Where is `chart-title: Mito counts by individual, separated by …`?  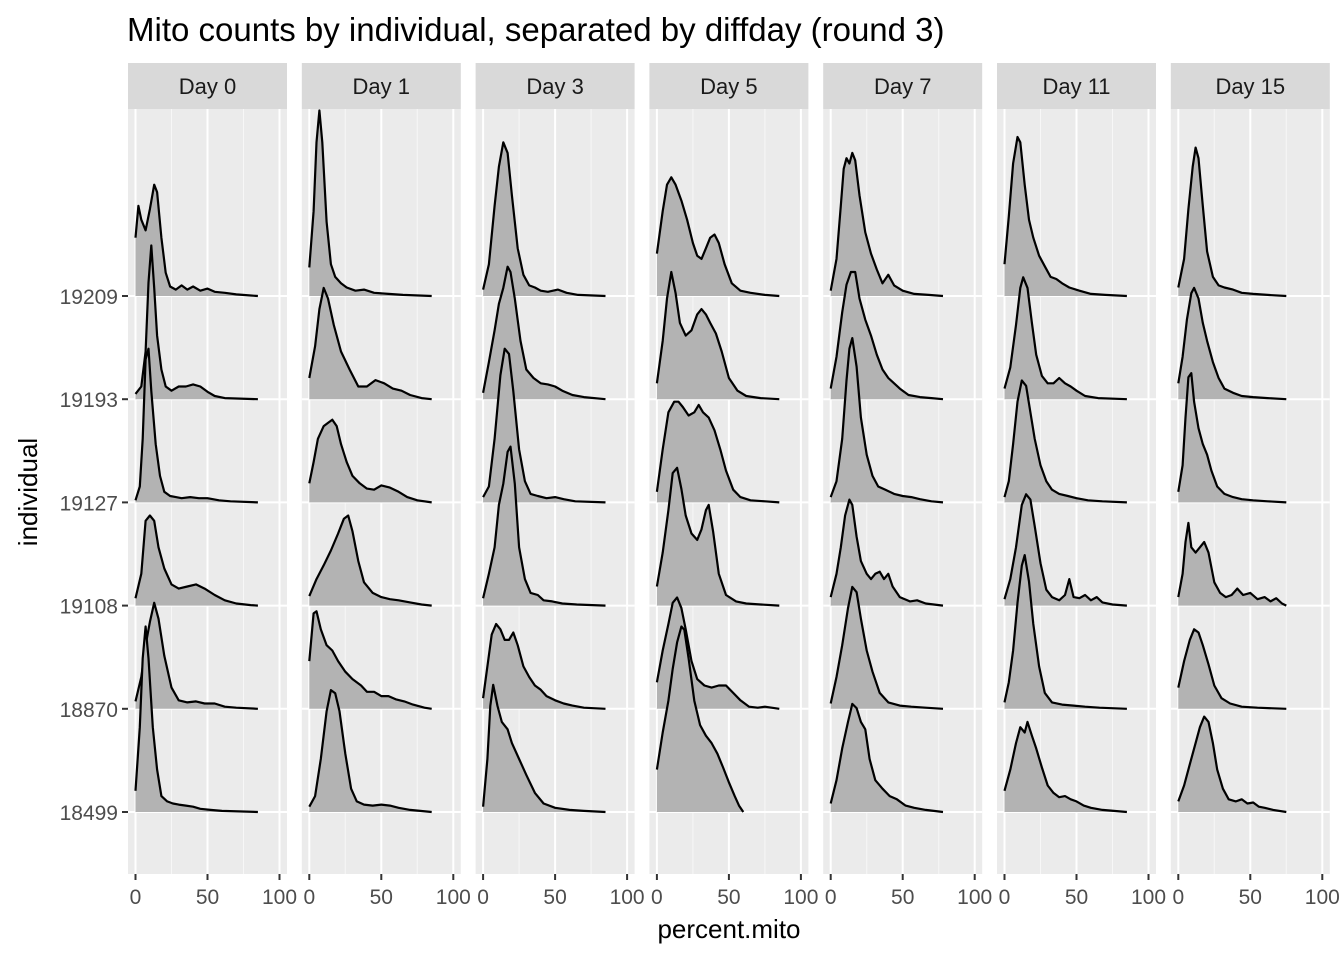 chart-title: Mito counts by individual, separated by … is located at coordinates (536, 29).